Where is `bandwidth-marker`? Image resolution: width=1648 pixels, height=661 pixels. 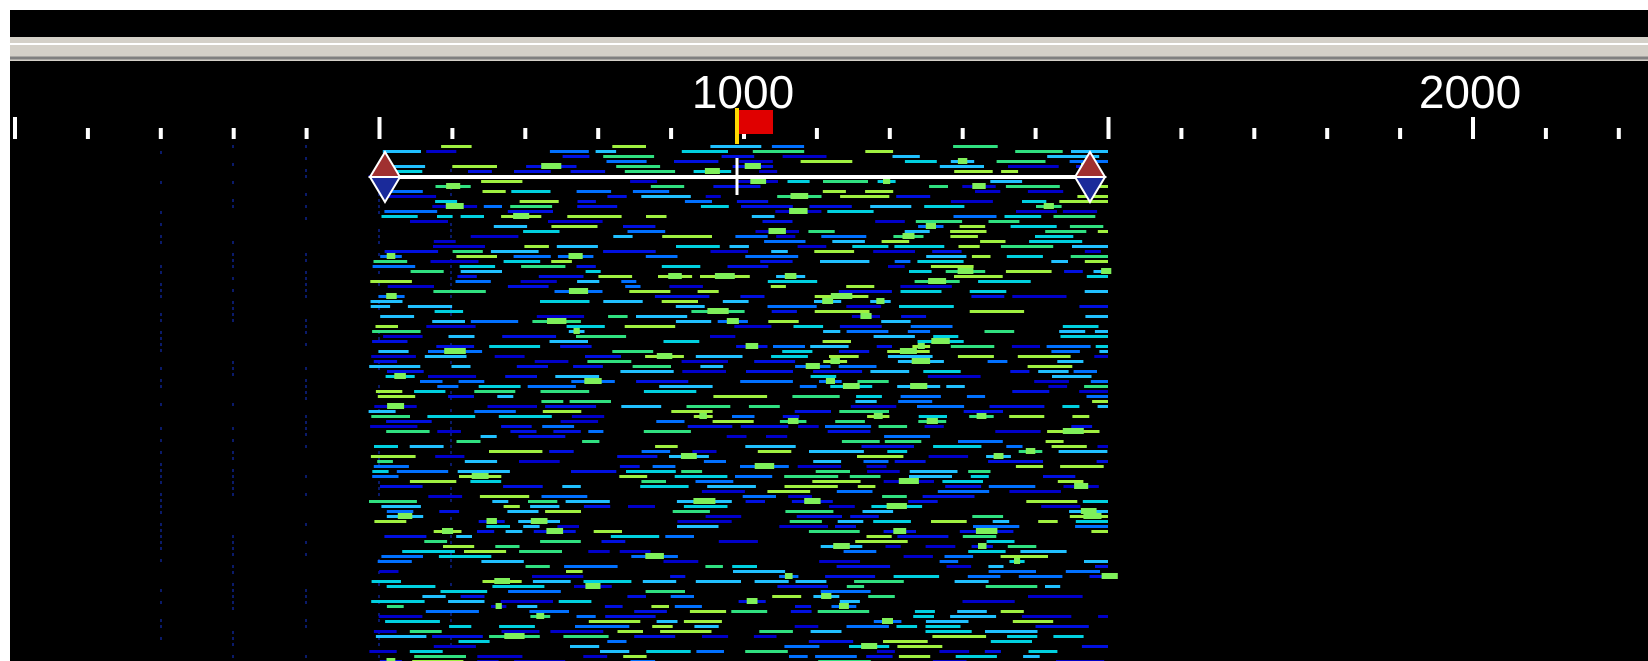 bandwidth-marker is located at coordinates (737, 177).